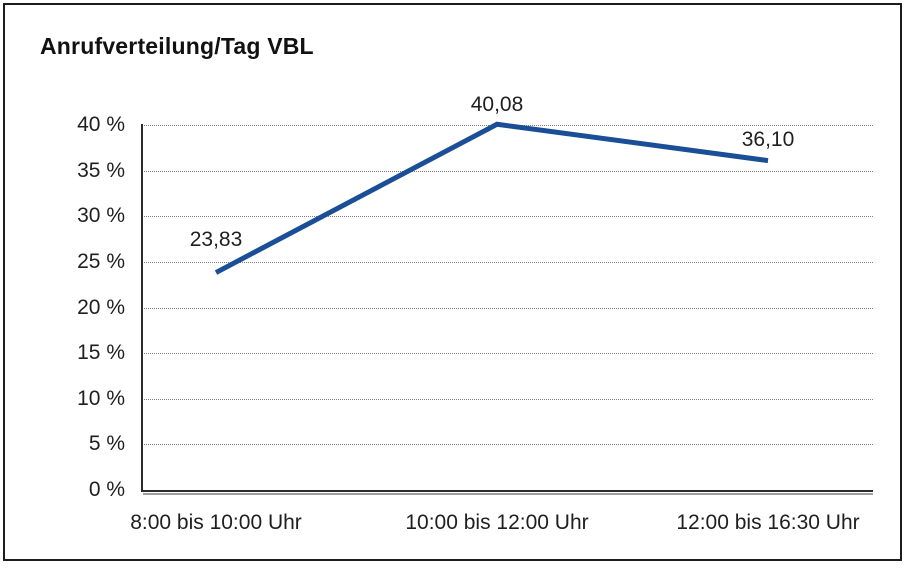 This screenshot has width=915, height=576. What do you see at coordinates (101, 261) in the screenshot?
I see `y-axis-tick-label: 25 %` at bounding box center [101, 261].